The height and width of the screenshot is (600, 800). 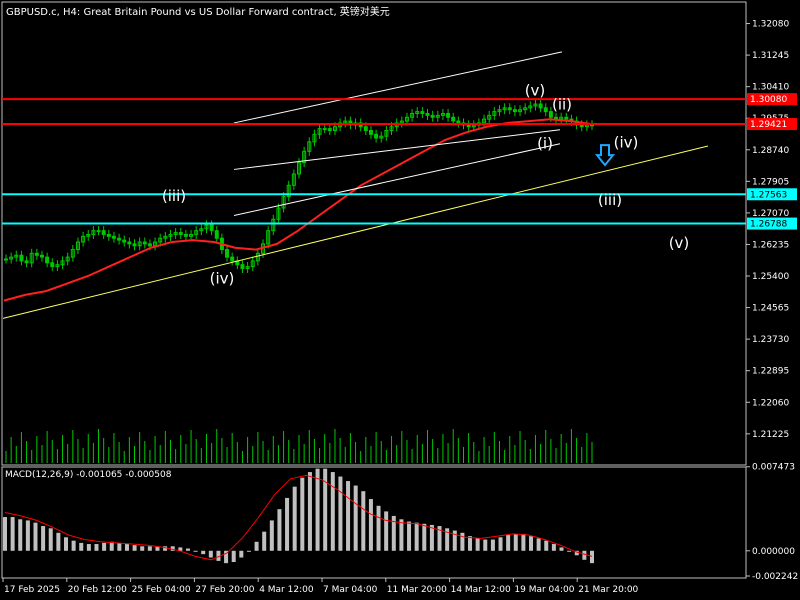 I want to click on macd-signal-line, so click(x=298, y=517).